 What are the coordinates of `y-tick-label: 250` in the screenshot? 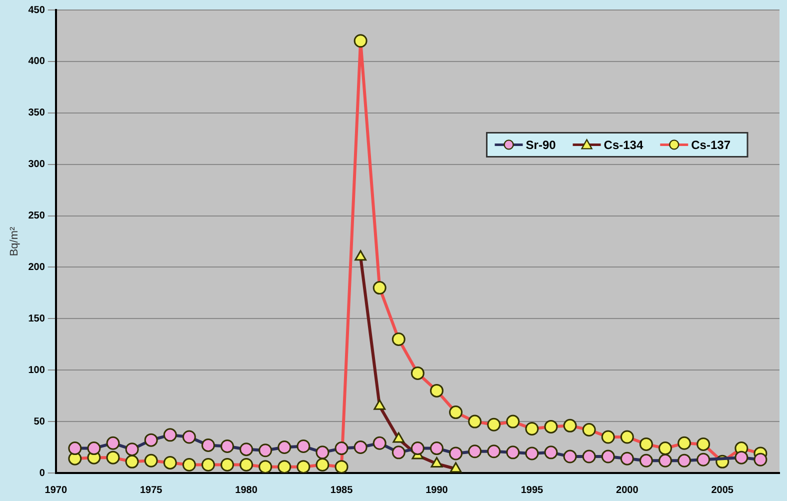 It's located at (37, 216).